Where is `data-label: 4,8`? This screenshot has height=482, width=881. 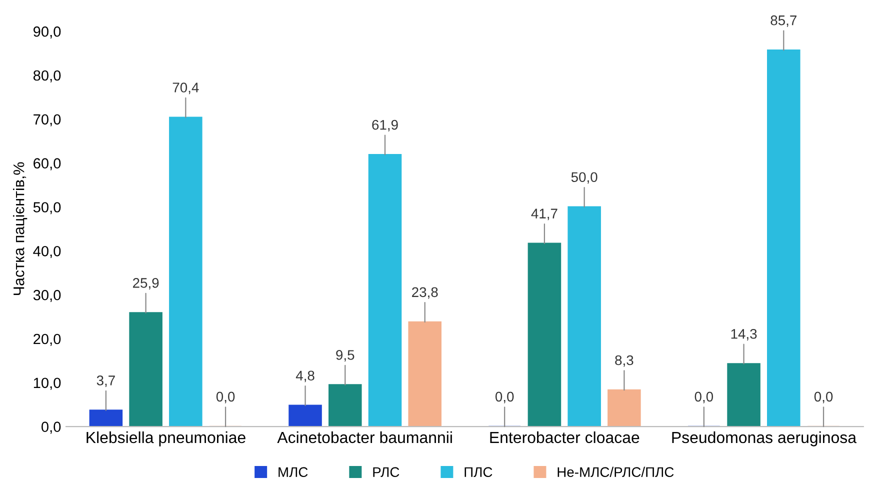 data-label: 4,8 is located at coordinates (305, 376).